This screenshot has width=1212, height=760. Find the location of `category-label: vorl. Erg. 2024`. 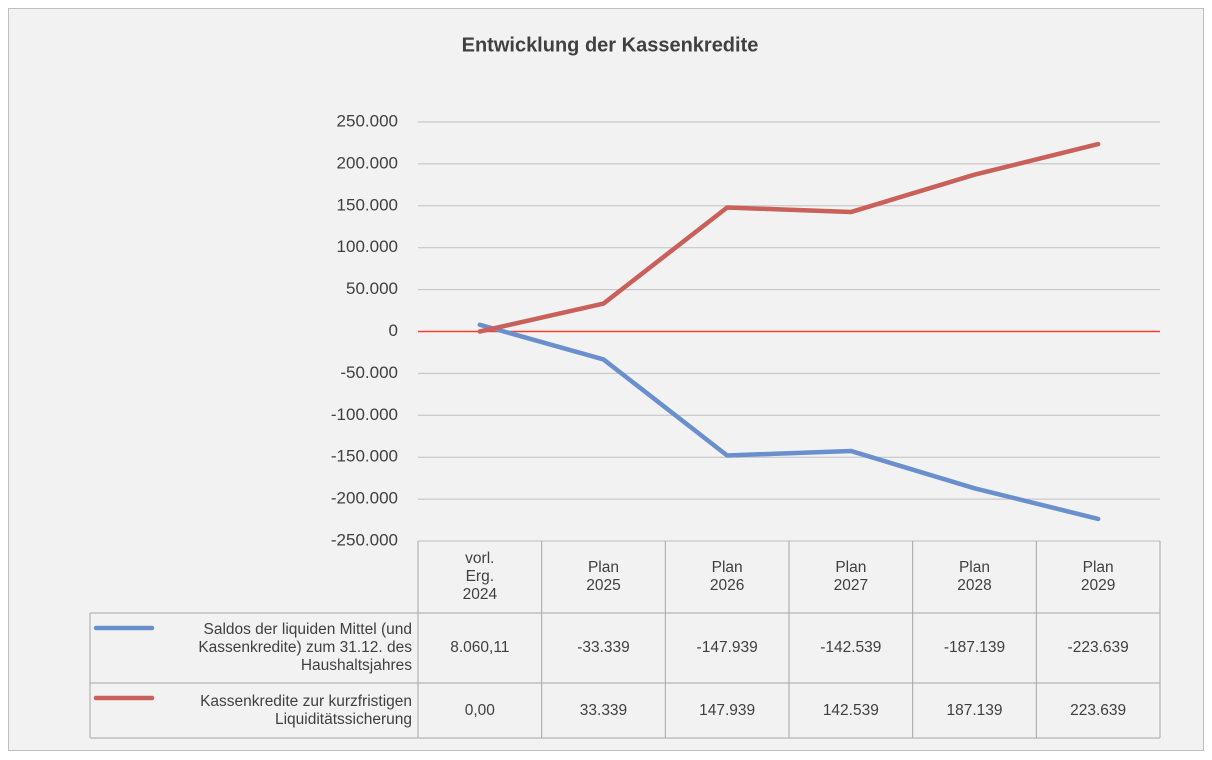

category-label: vorl. Erg. 2024 is located at coordinates (480, 577).